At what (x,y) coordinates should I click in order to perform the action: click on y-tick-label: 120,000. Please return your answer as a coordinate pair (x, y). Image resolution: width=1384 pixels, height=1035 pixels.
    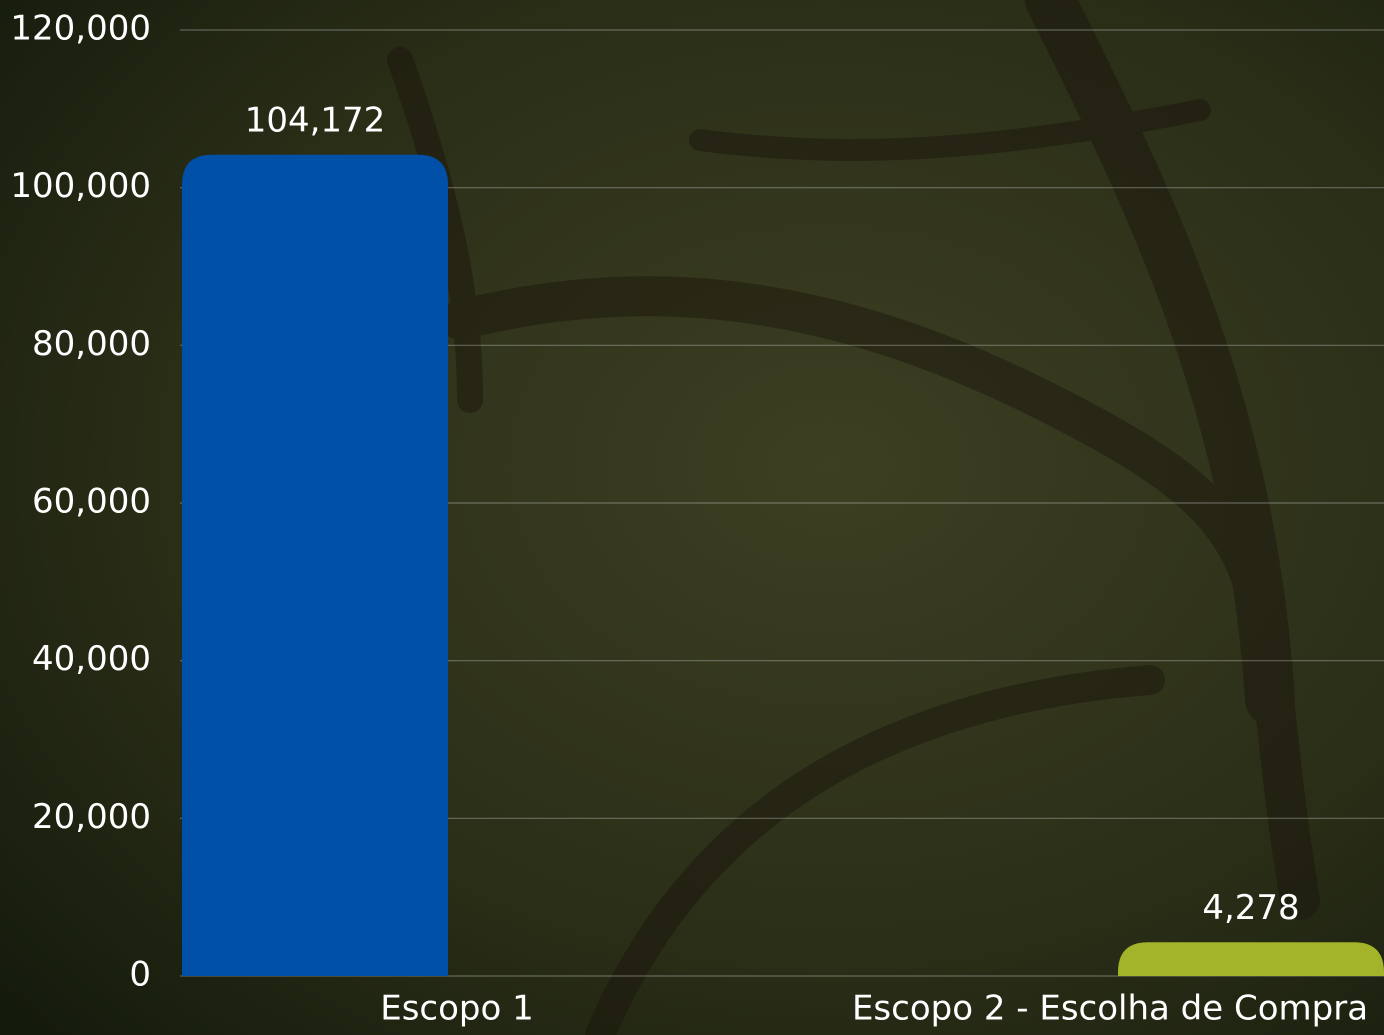
    Looking at the image, I should click on (80, 29).